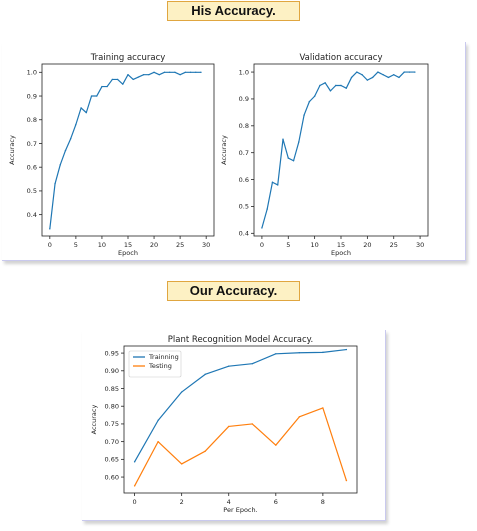 The image size is (477, 531). Describe the element at coordinates (154, 245) in the screenshot. I see `x-tick-label: 20` at that location.